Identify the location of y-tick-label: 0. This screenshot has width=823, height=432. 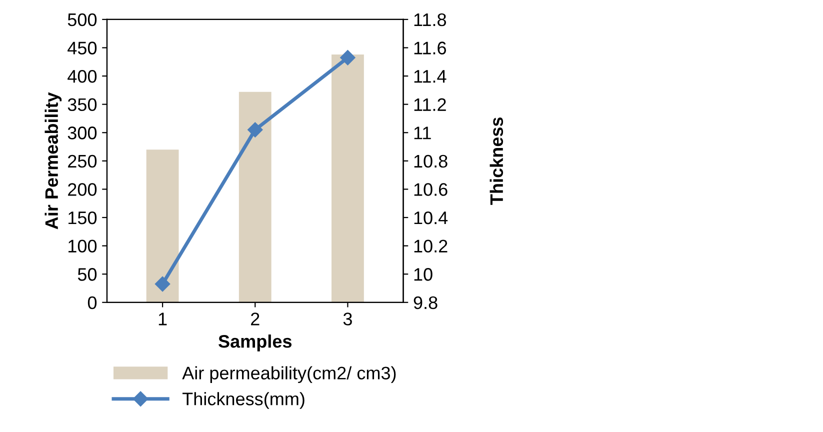
(92, 303).